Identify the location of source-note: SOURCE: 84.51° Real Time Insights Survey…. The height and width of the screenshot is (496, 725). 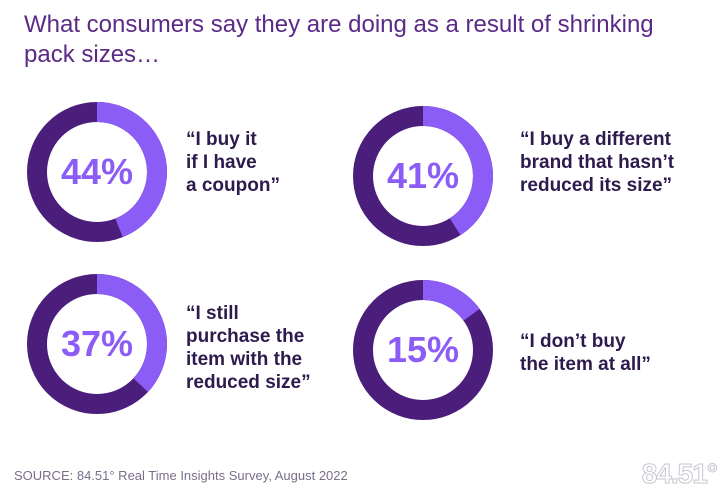
(181, 475).